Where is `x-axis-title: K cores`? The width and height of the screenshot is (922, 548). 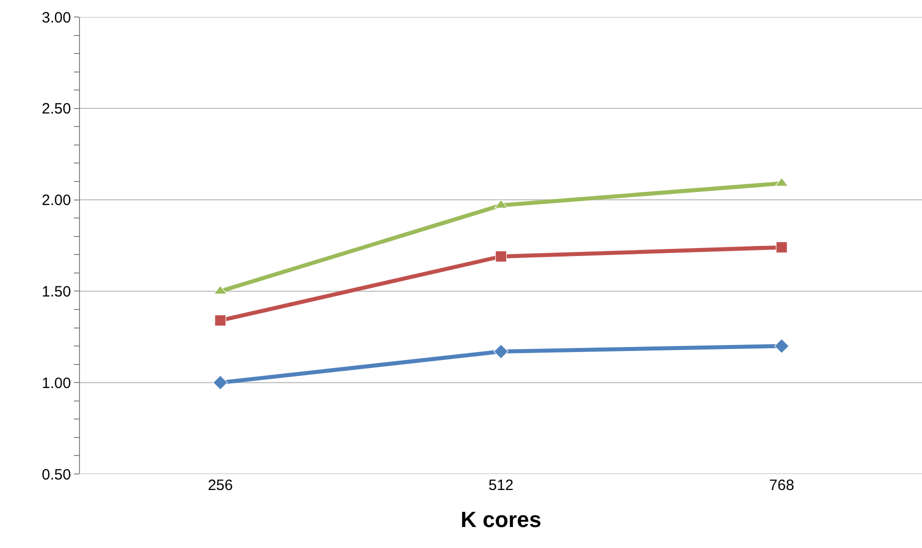
x-axis-title: K cores is located at coordinates (501, 519).